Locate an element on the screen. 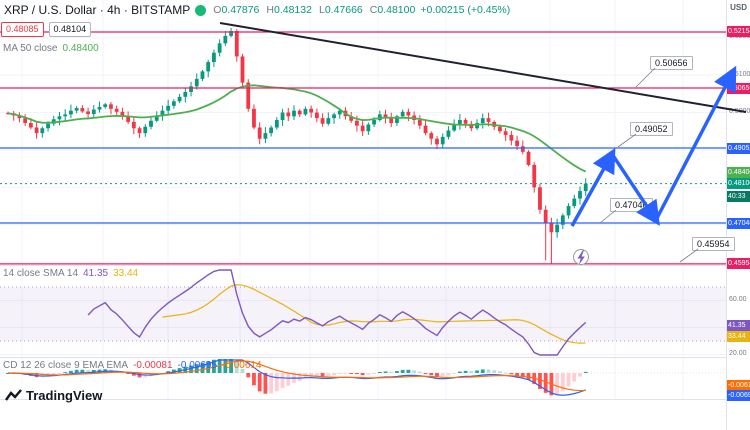  price-callout: 0.45954 is located at coordinates (713, 244).